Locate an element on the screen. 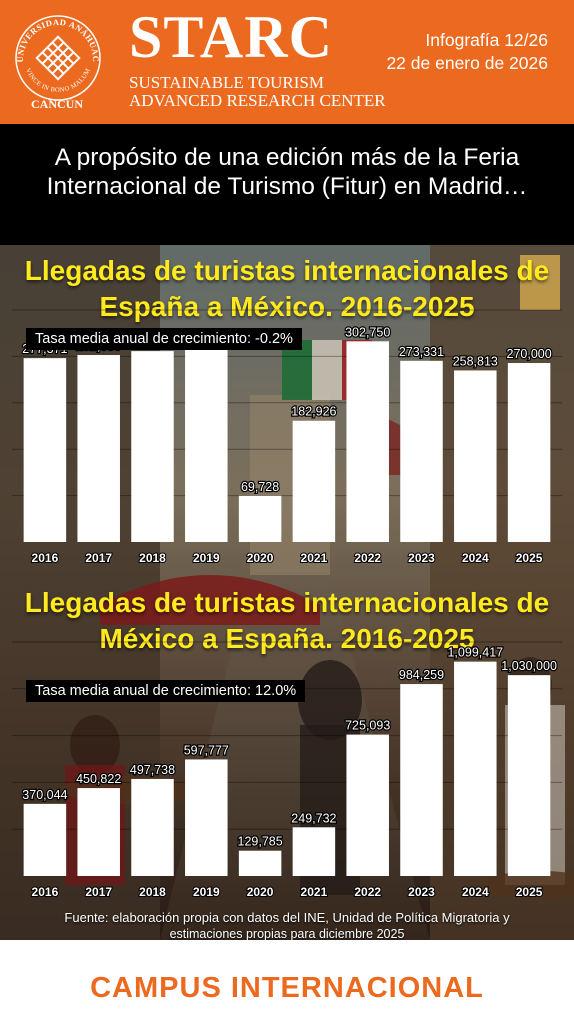 The height and width of the screenshot is (1024, 574). lattice-icon is located at coordinates (58, 58).